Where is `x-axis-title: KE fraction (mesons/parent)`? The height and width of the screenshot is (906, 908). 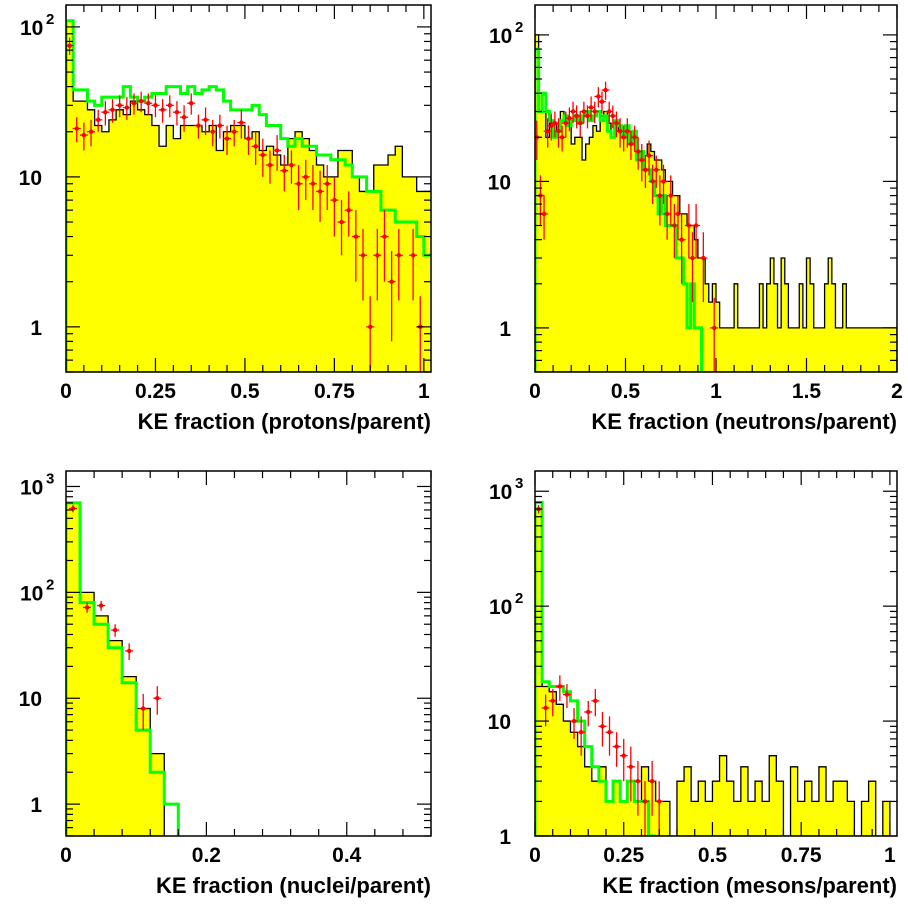
x-axis-title: KE fraction (mesons/parent) is located at coordinates (749, 885).